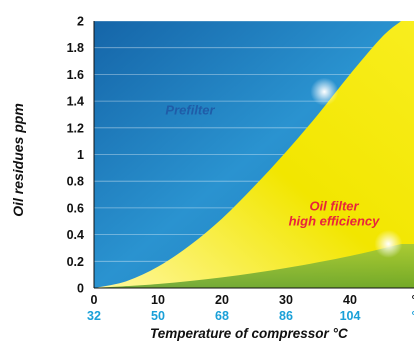 The image size is (414, 354). I want to click on oil-filter-label: high efficiency, so click(335, 220).